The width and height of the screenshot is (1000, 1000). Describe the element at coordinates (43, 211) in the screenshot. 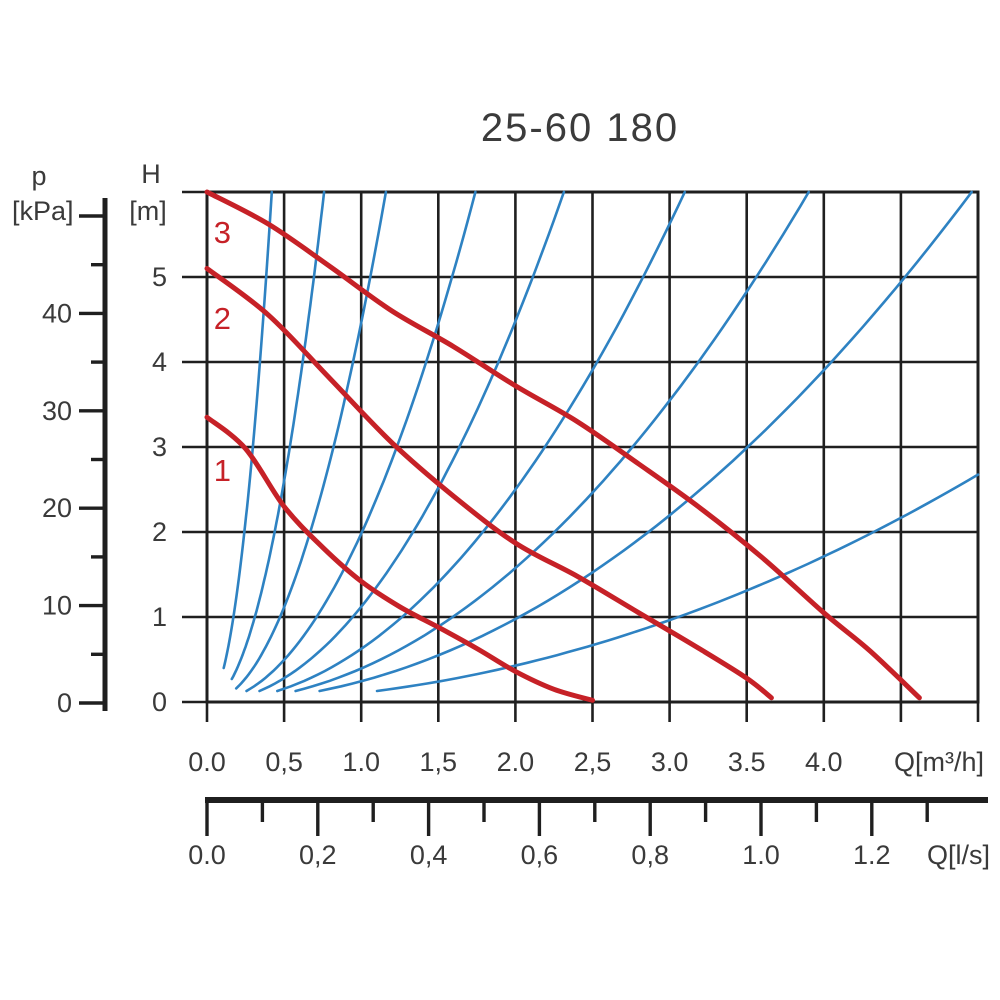

I see `pressure-axis-unit: [kPa]` at that location.